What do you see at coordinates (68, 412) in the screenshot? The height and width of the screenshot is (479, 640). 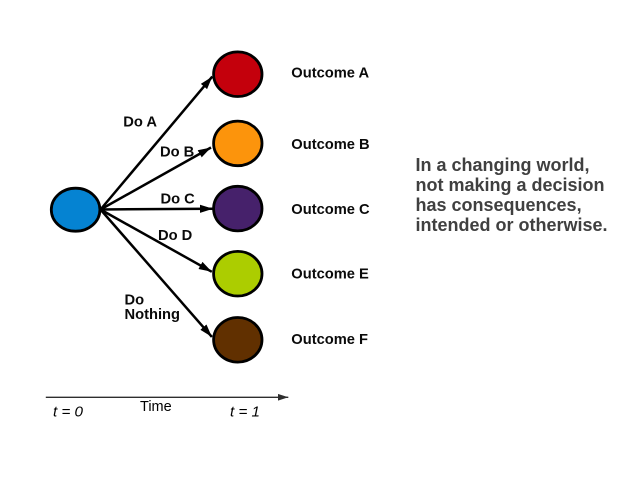 I see `svg-text: t = 0` at bounding box center [68, 412].